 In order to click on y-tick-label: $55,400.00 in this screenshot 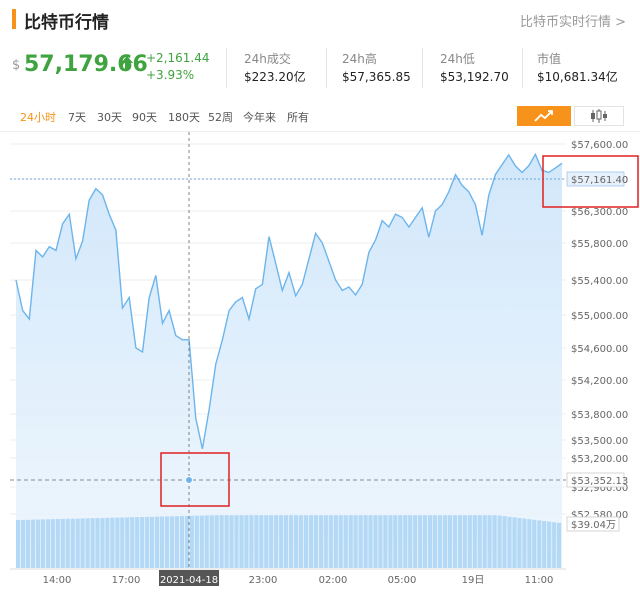, I will do `click(599, 281)`.